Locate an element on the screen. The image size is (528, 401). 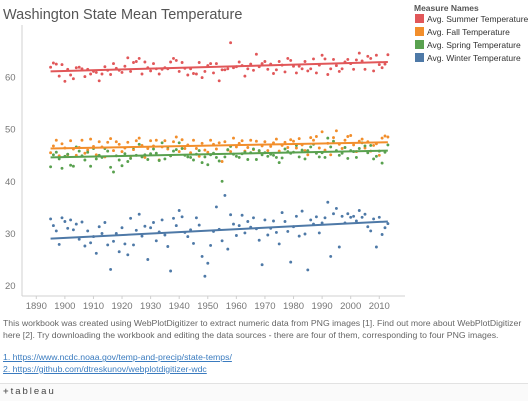
avg-fall-temperature-legend-label: Avg. Fall Temperature is located at coordinates (468, 32).